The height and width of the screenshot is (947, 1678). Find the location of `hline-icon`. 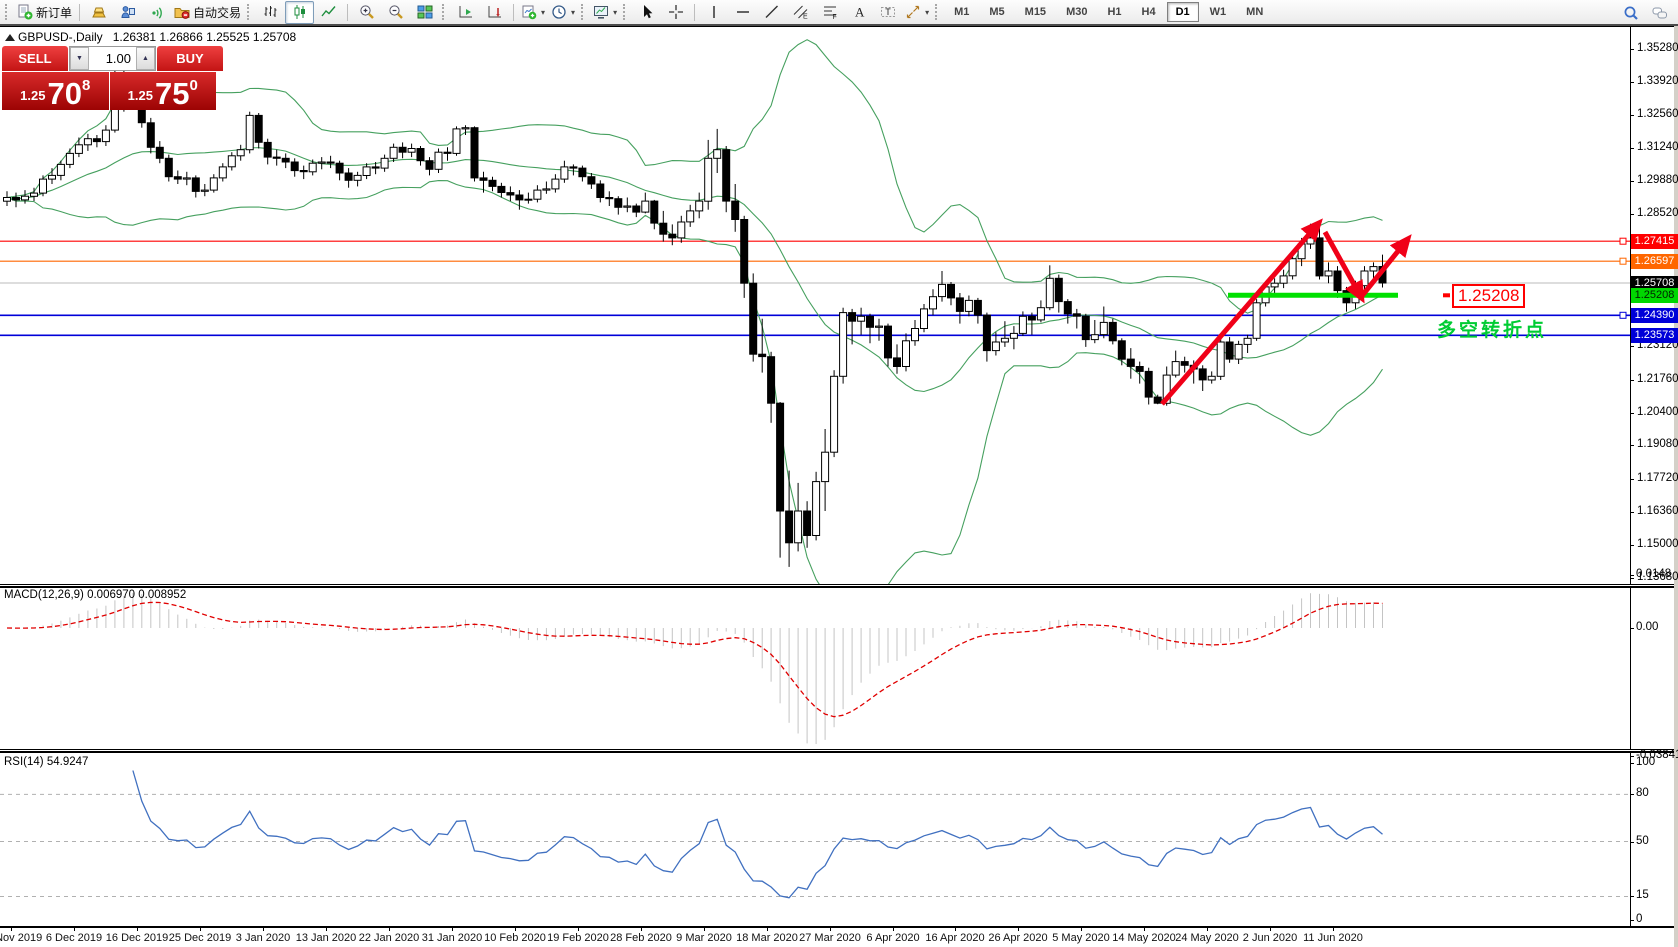

hline-icon is located at coordinates (742, 12).